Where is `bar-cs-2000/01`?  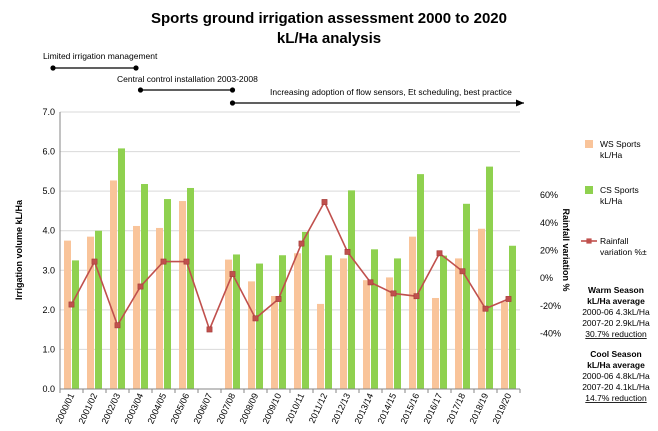
bar-cs-2000/01 is located at coordinates (75, 324).